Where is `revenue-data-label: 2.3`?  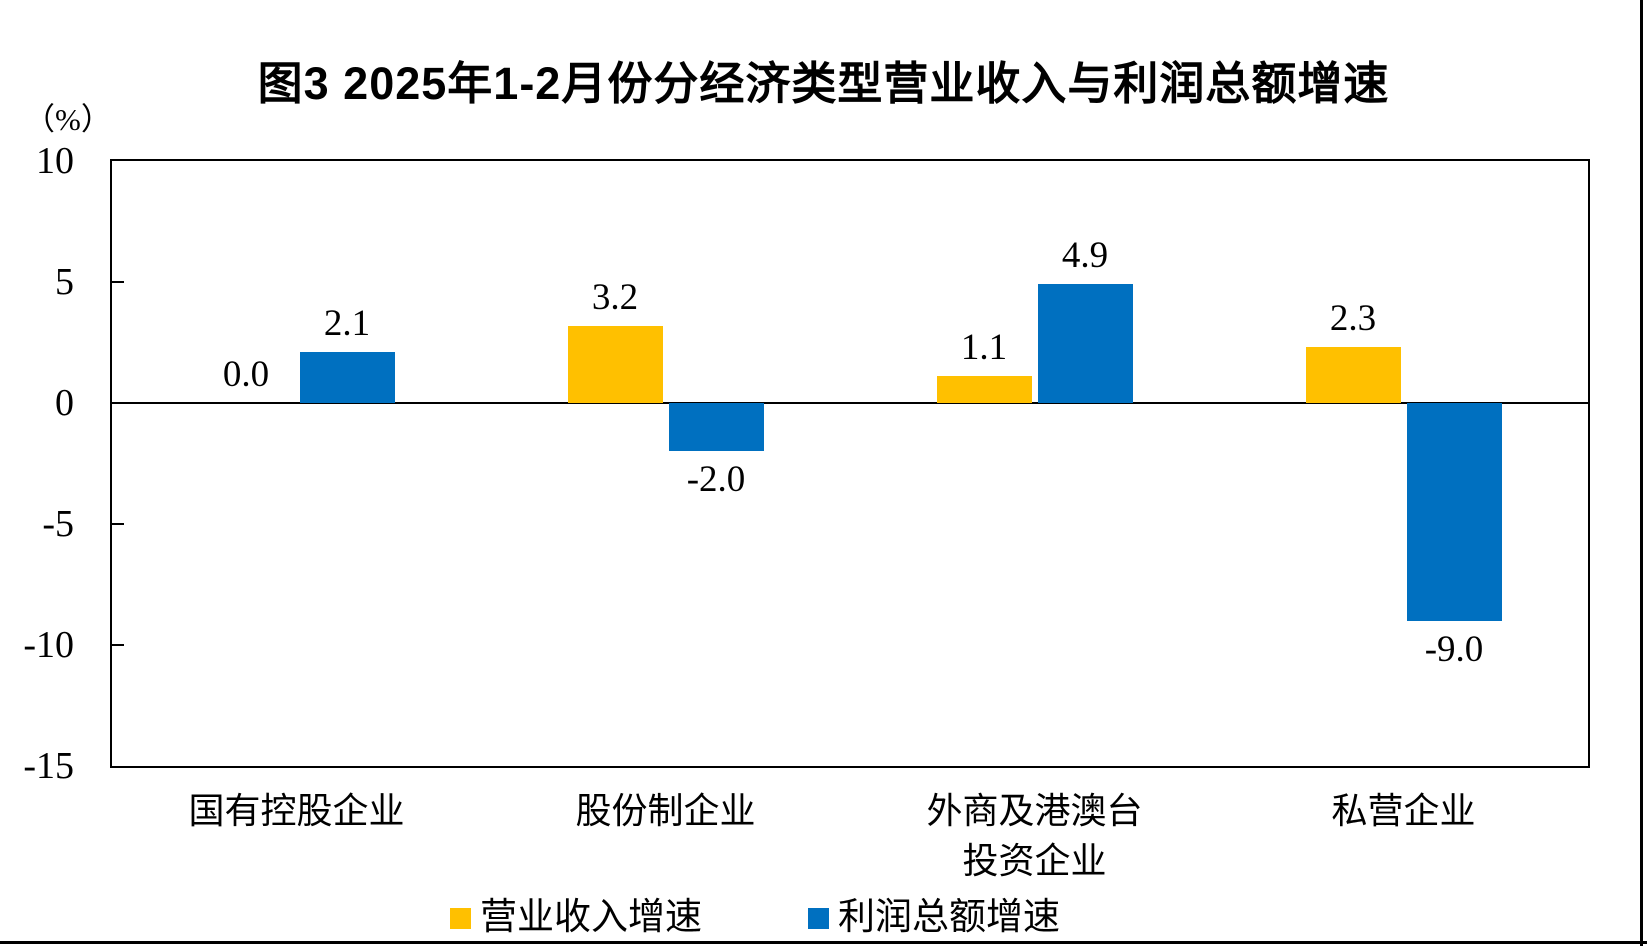
revenue-data-label: 2.3 is located at coordinates (1353, 319).